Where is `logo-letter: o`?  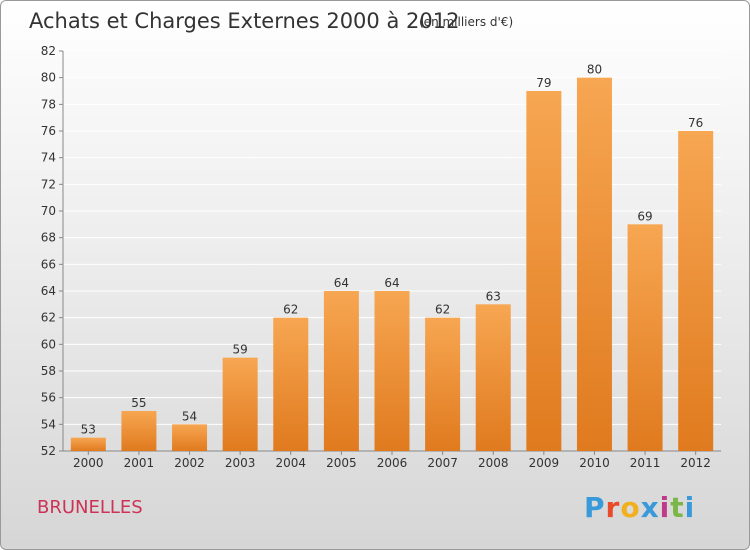
logo-letter: o is located at coordinates (630, 507).